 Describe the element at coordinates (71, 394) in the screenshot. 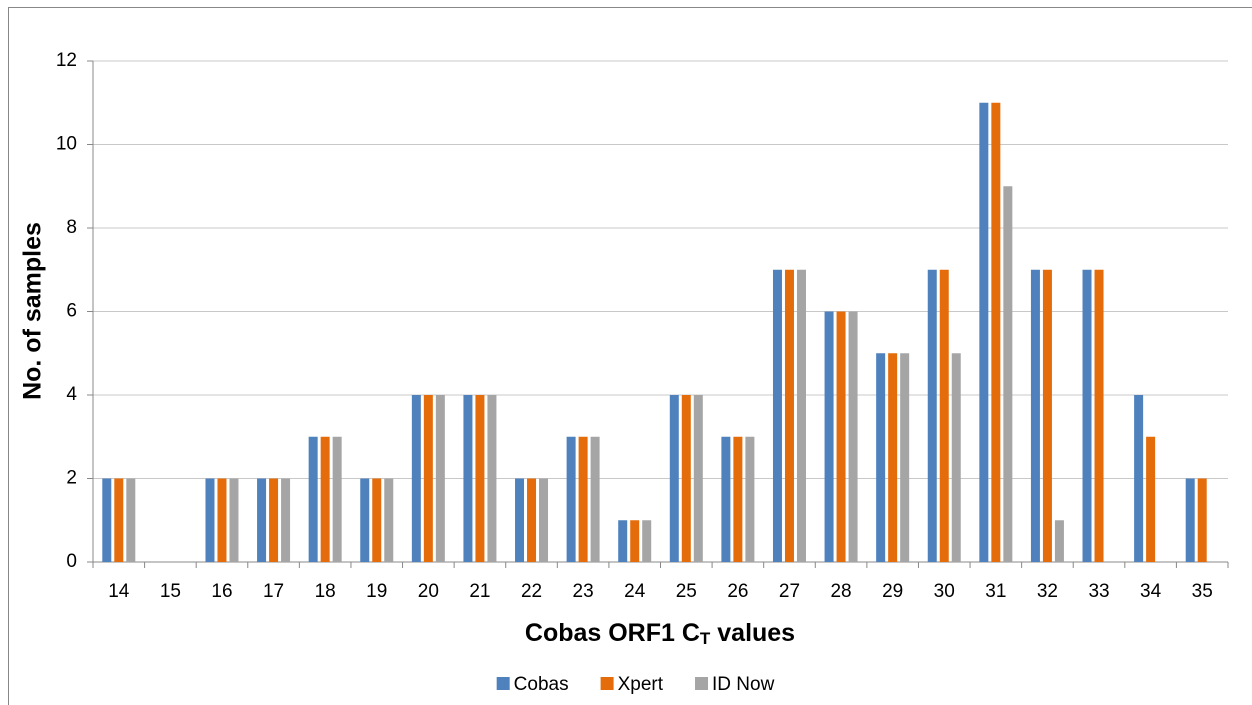

I see `y-tick-label: 4` at that location.